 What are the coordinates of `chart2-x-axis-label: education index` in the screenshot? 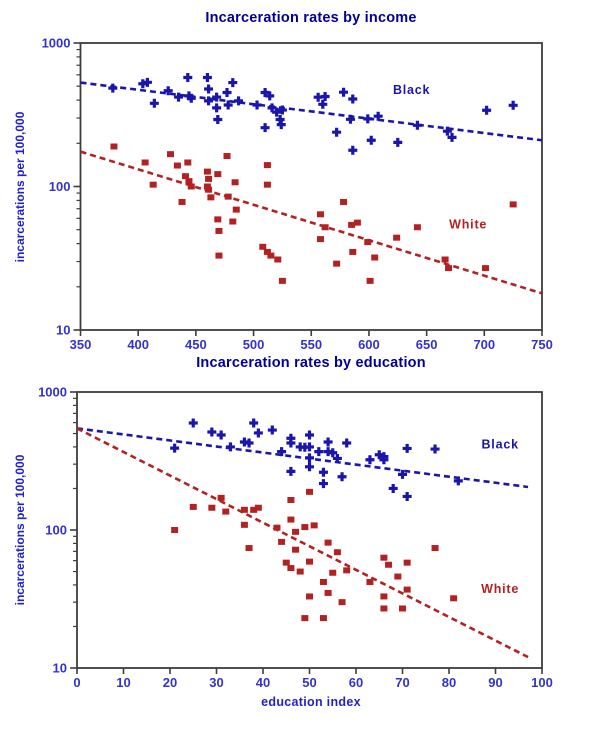 It's located at (311, 702).